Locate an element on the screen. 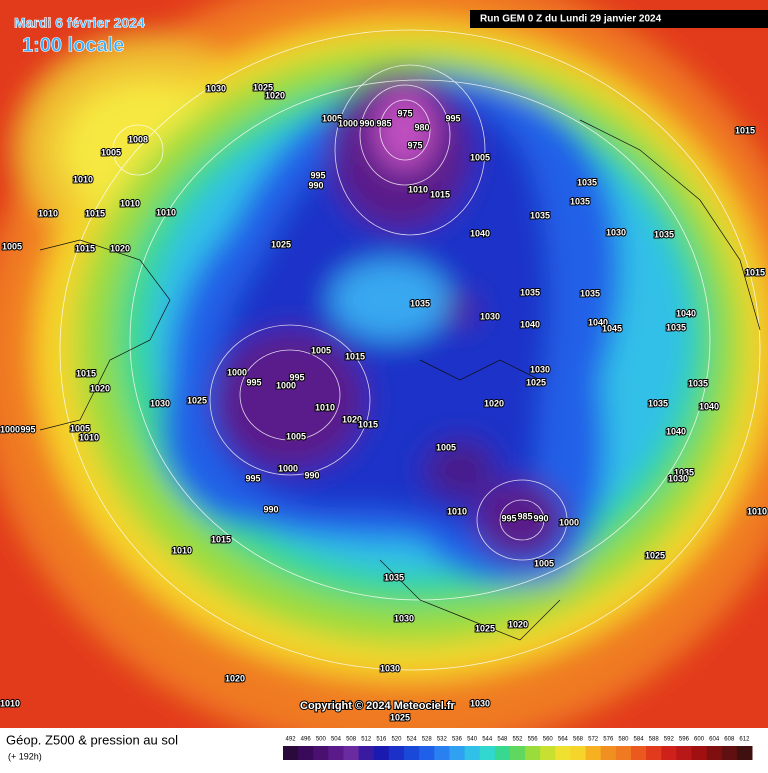 The width and height of the screenshot is (768, 773). colorbar-label: 560 is located at coordinates (548, 740).